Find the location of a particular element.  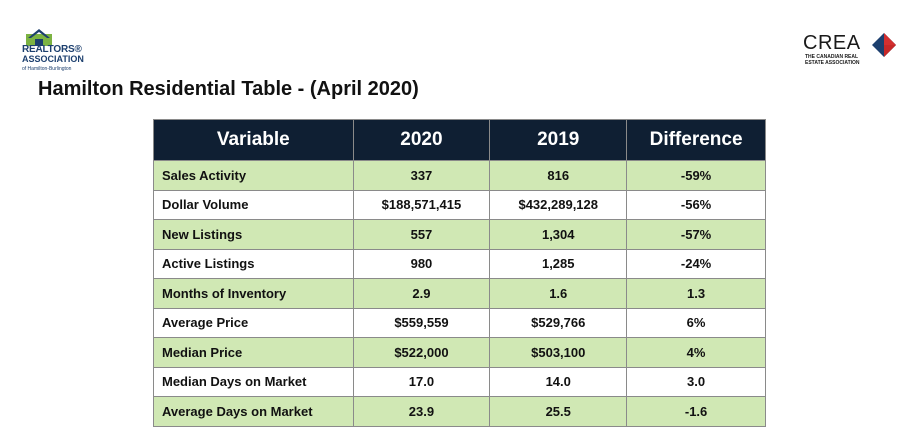

table-row: Median Price $522,000 $503,100 4% is located at coordinates (459, 352).